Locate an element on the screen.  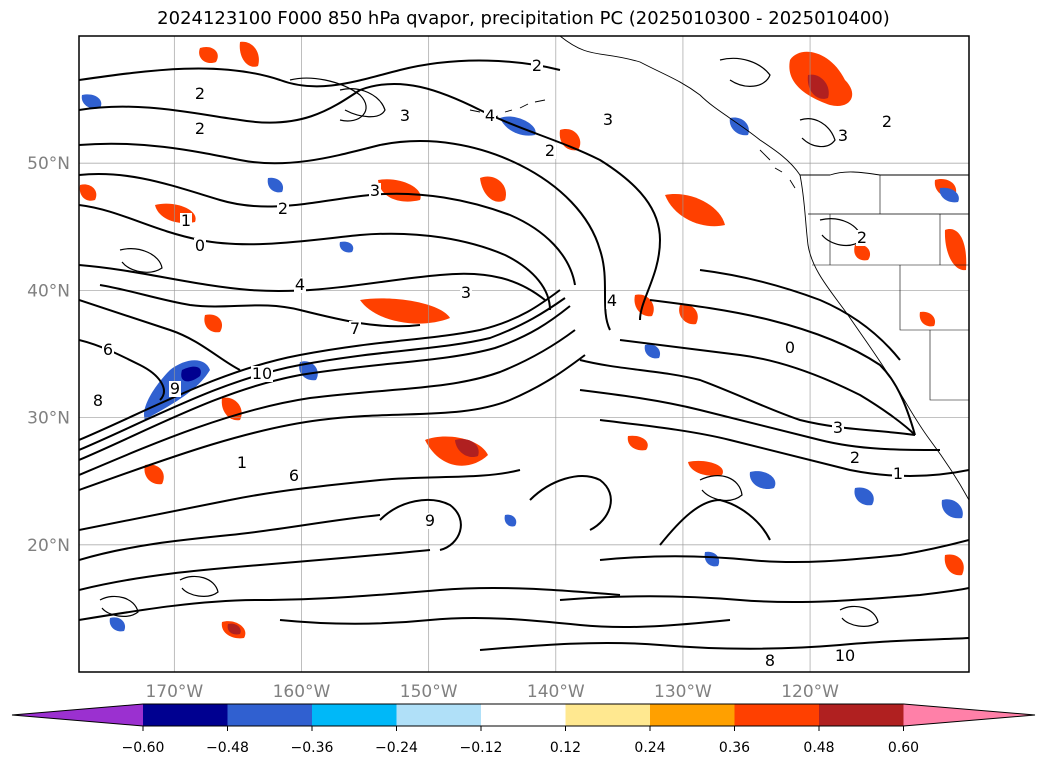
longitude-label: 130°W is located at coordinates (683, 692).